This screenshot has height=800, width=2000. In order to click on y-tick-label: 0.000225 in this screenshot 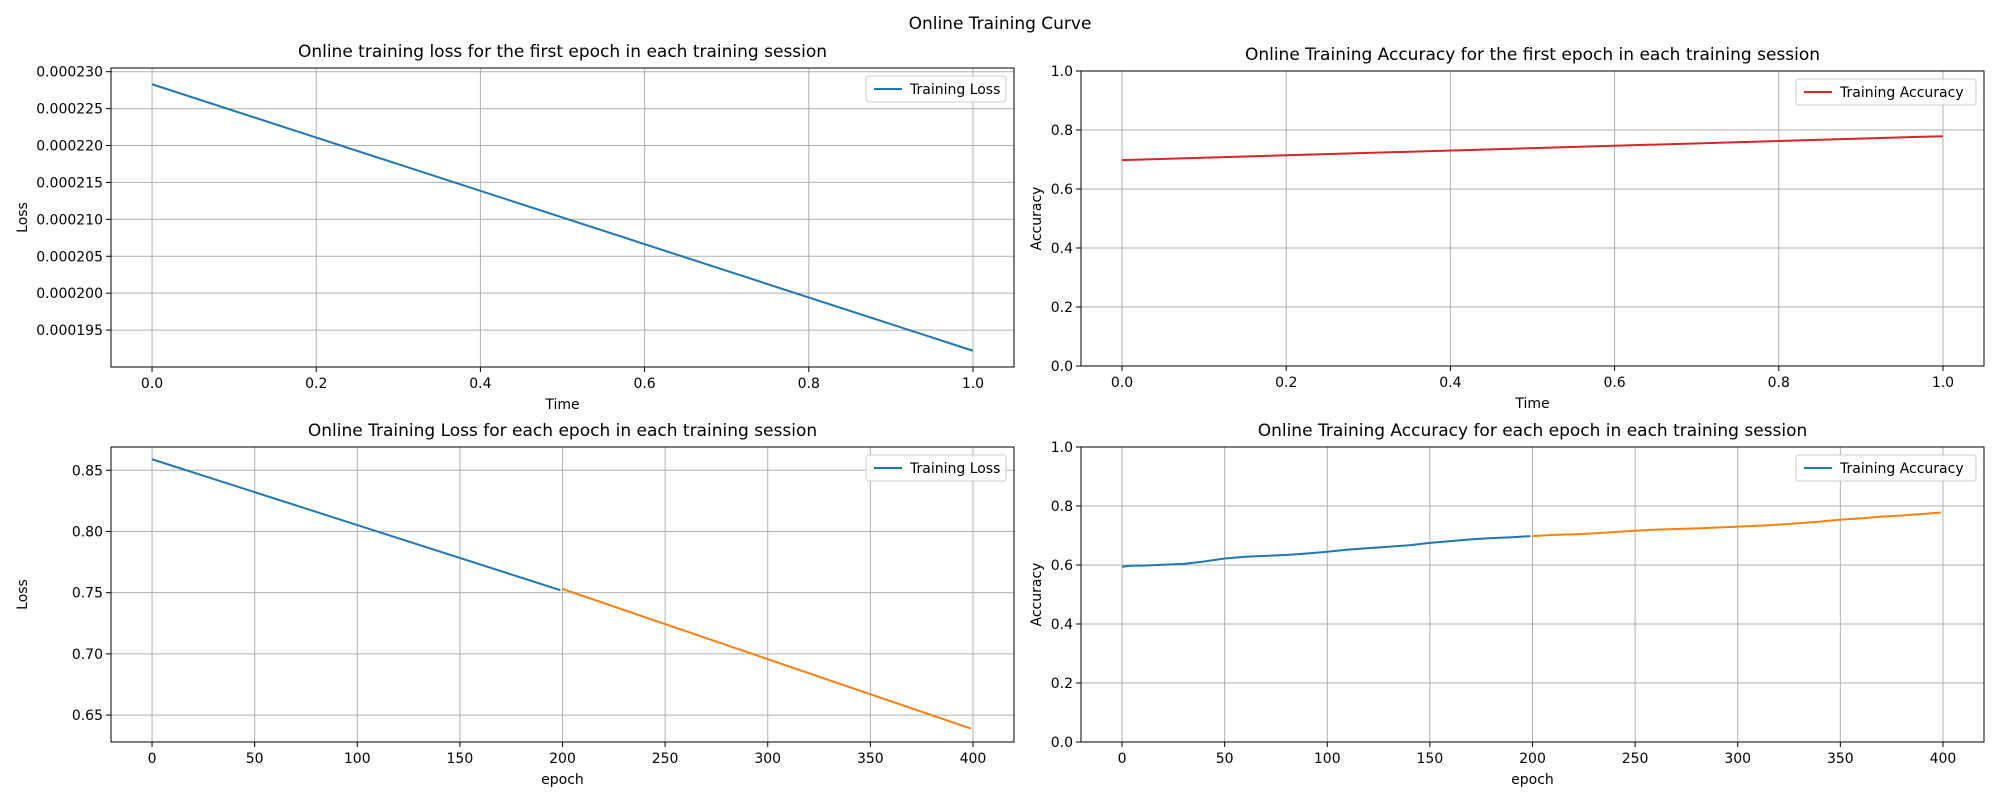, I will do `click(69, 110)`.